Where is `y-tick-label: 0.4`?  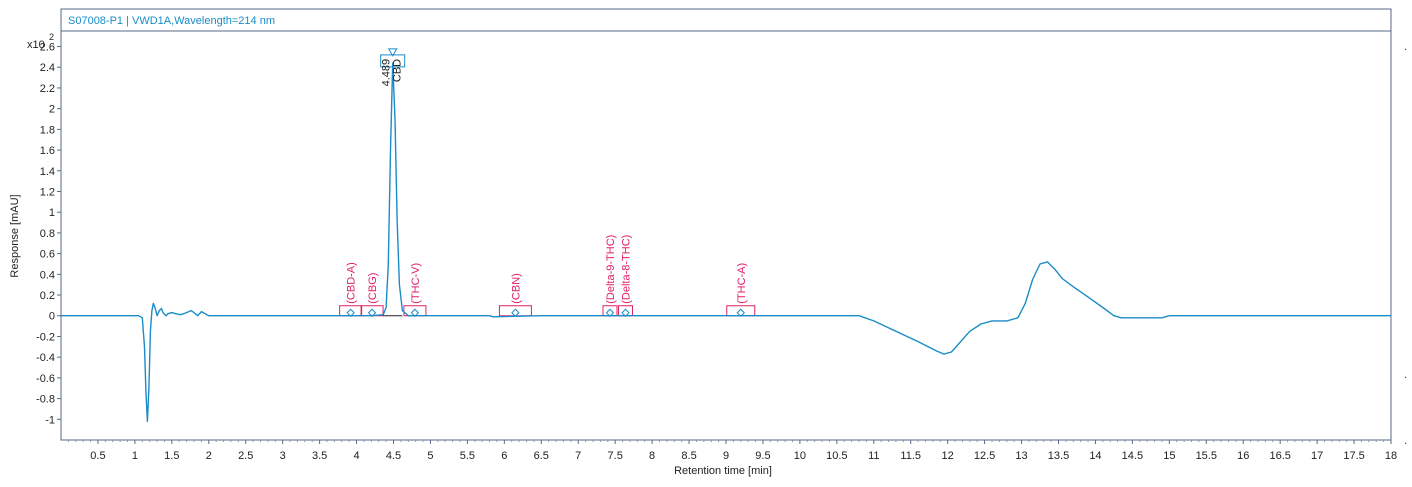 y-tick-label: 0.4 is located at coordinates (47, 275).